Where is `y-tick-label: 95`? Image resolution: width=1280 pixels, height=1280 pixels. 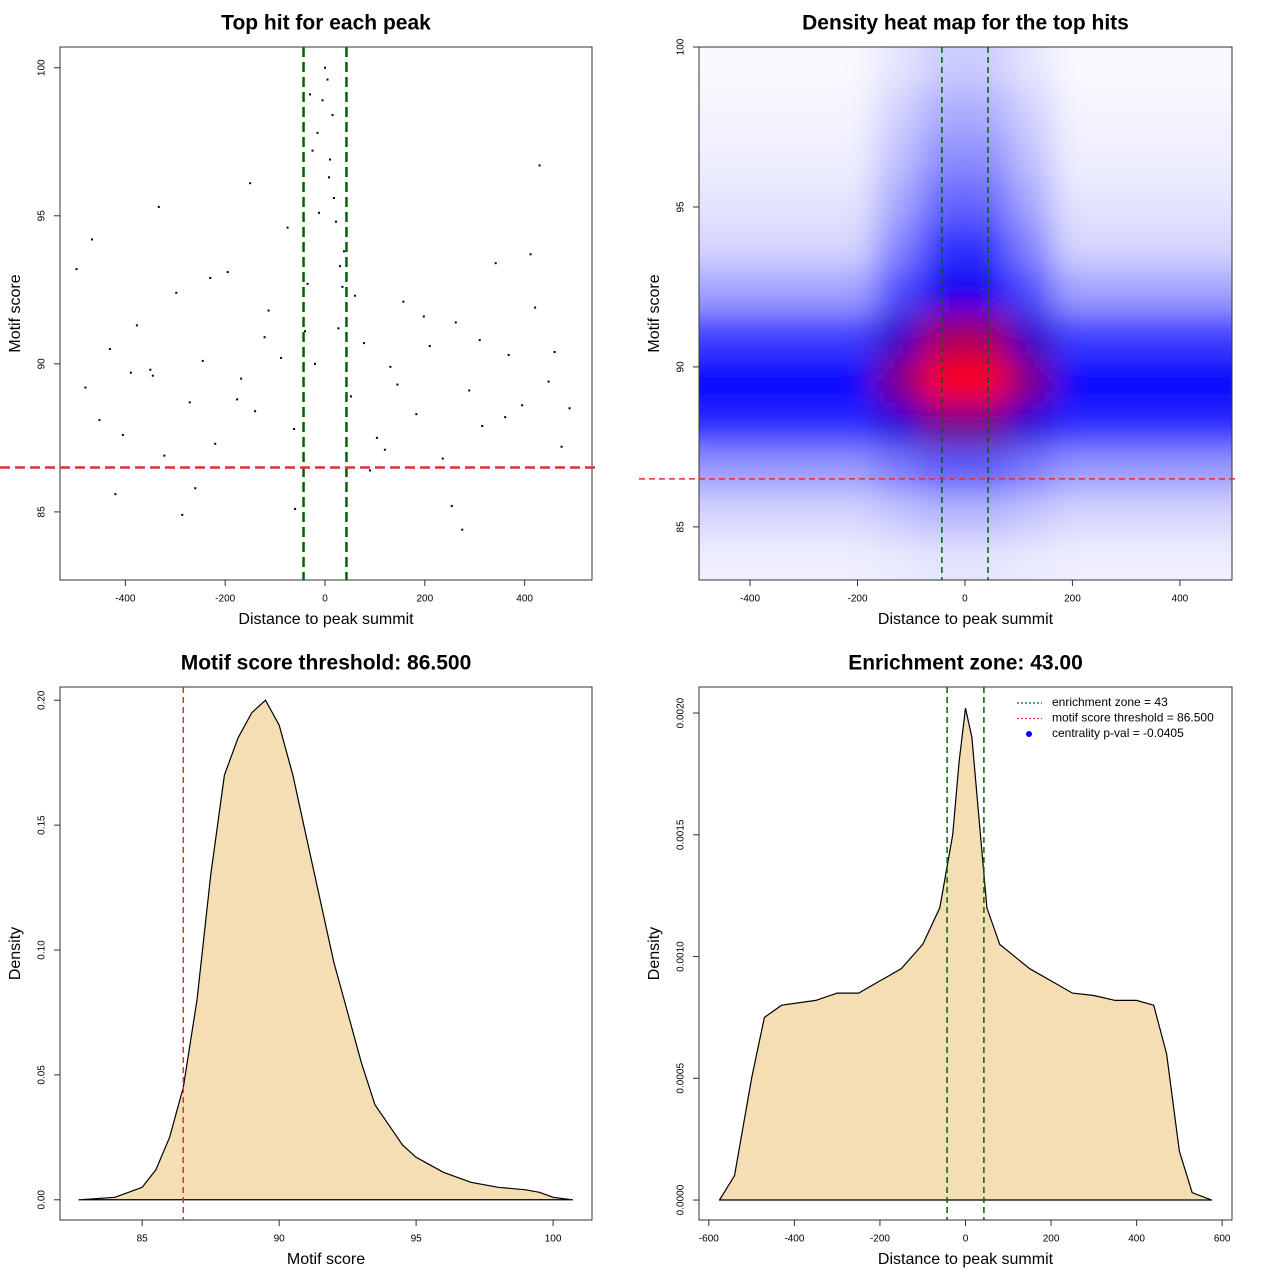 y-tick-label: 95 is located at coordinates (681, 207).